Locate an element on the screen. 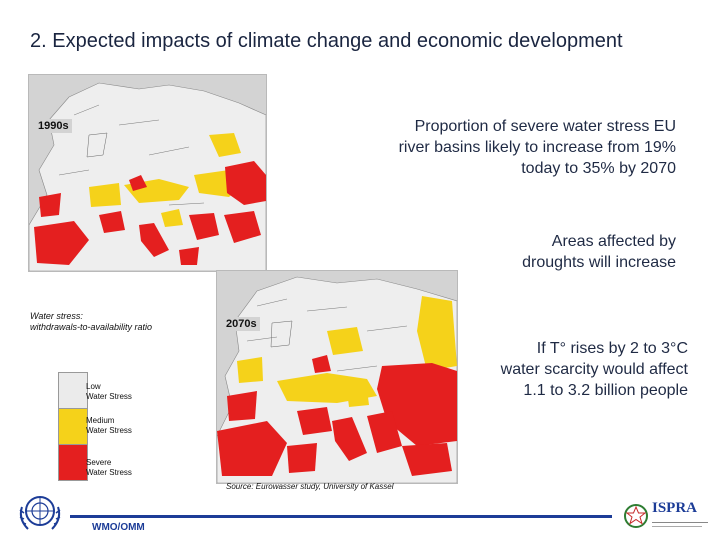 The width and height of the screenshot is (720, 544). legend-swatch-severe is located at coordinates (73, 462).